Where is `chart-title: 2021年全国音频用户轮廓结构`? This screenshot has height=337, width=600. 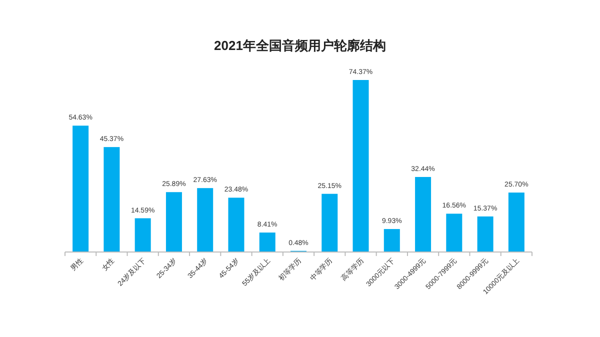
chart-title: 2021年全国音频用户轮廓结构 is located at coordinates (300, 45).